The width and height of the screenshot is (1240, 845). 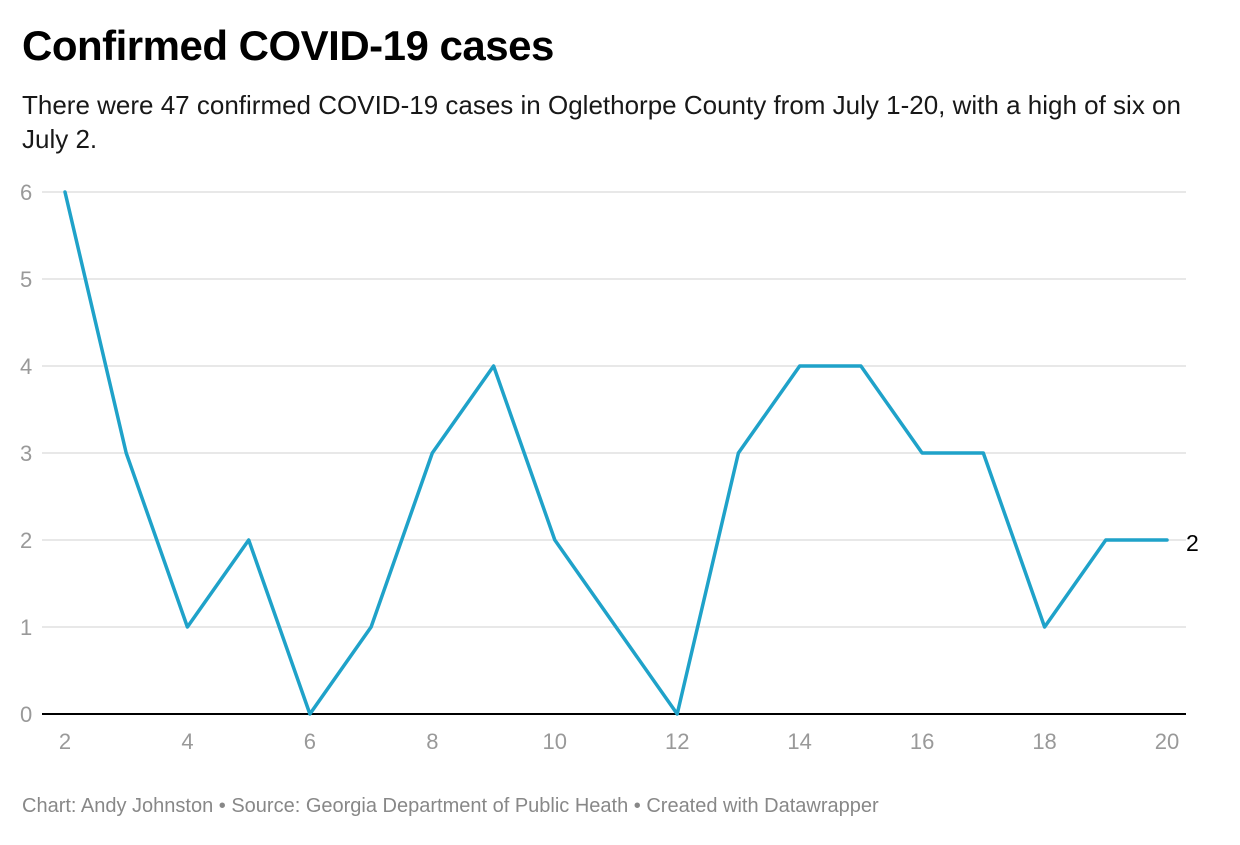 What do you see at coordinates (799, 741) in the screenshot?
I see `x-tick-label-14: 14` at bounding box center [799, 741].